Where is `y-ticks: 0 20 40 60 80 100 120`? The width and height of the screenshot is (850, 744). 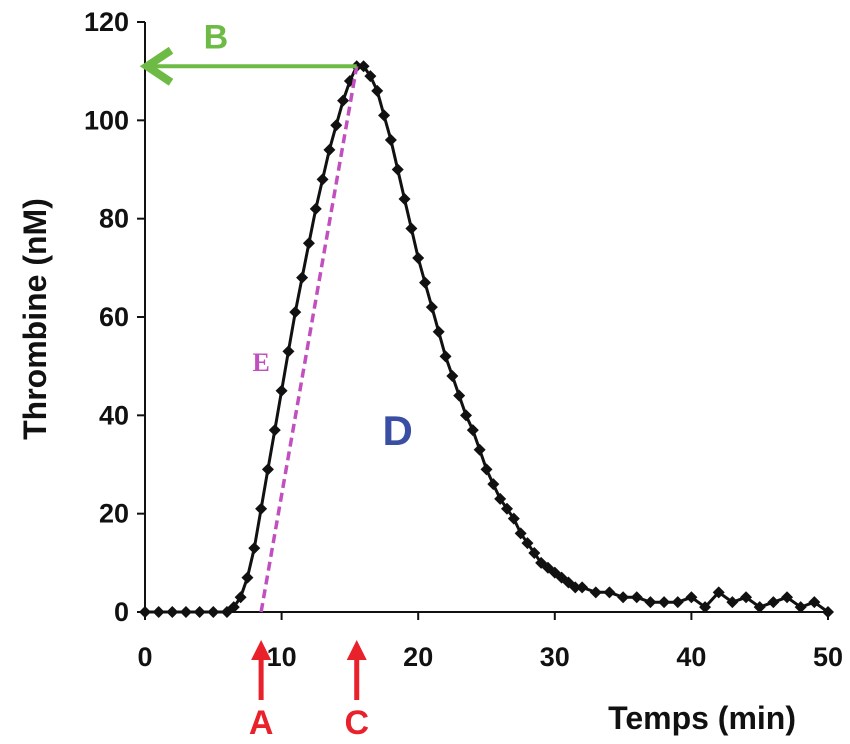 y-ticks: 0 20 40 60 80 100 120 is located at coordinates (114, 317).